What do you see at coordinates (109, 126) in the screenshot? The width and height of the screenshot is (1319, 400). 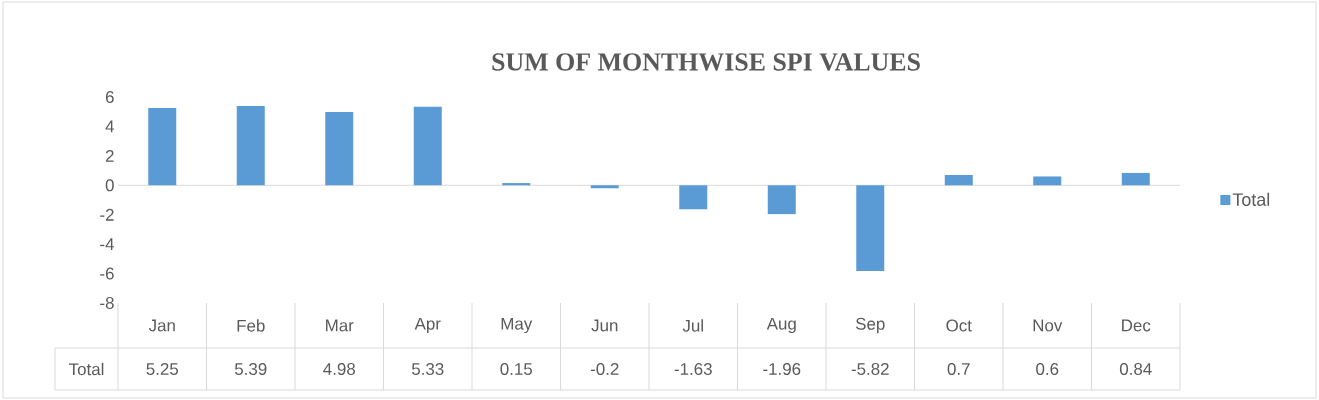 I see `y-tick-label: 4` at bounding box center [109, 126].